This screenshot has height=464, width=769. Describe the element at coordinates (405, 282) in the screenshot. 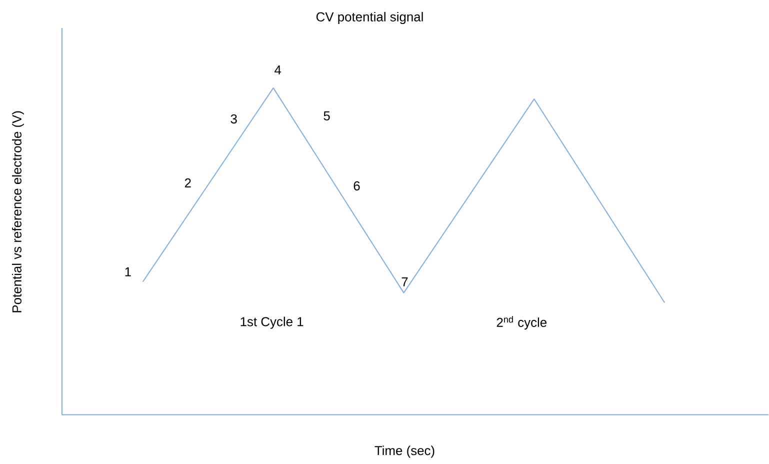

I see `annotation: 7` at that location.